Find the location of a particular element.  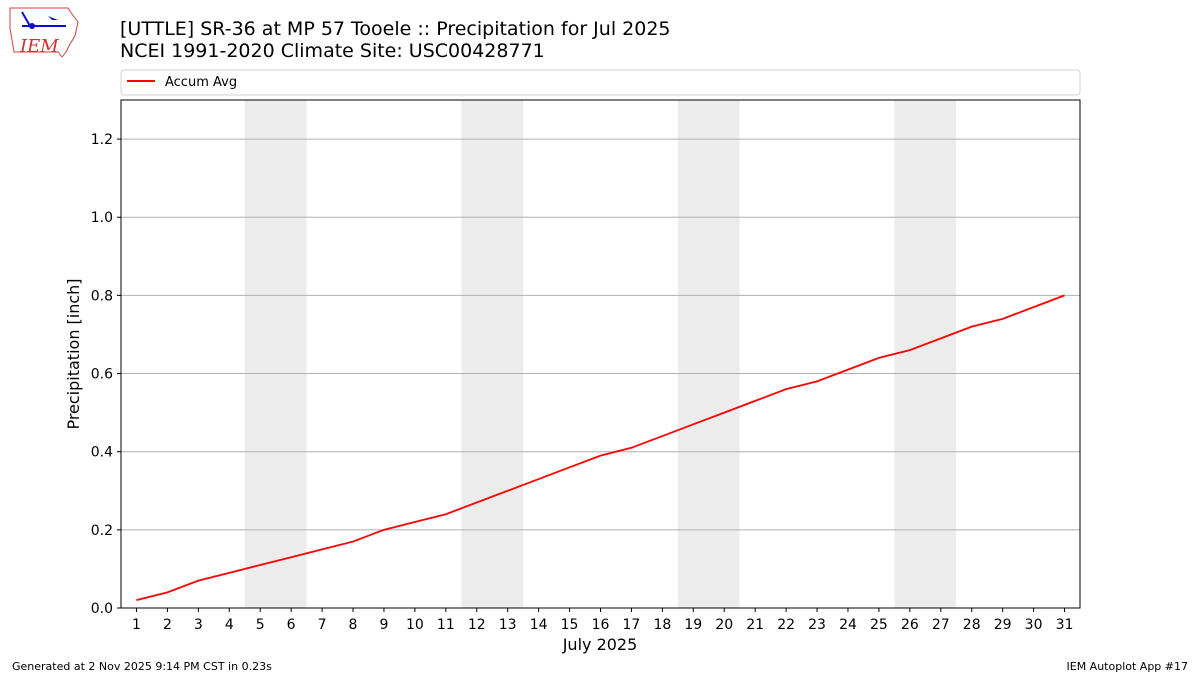

logo-line is located at coordinates (26, 19).